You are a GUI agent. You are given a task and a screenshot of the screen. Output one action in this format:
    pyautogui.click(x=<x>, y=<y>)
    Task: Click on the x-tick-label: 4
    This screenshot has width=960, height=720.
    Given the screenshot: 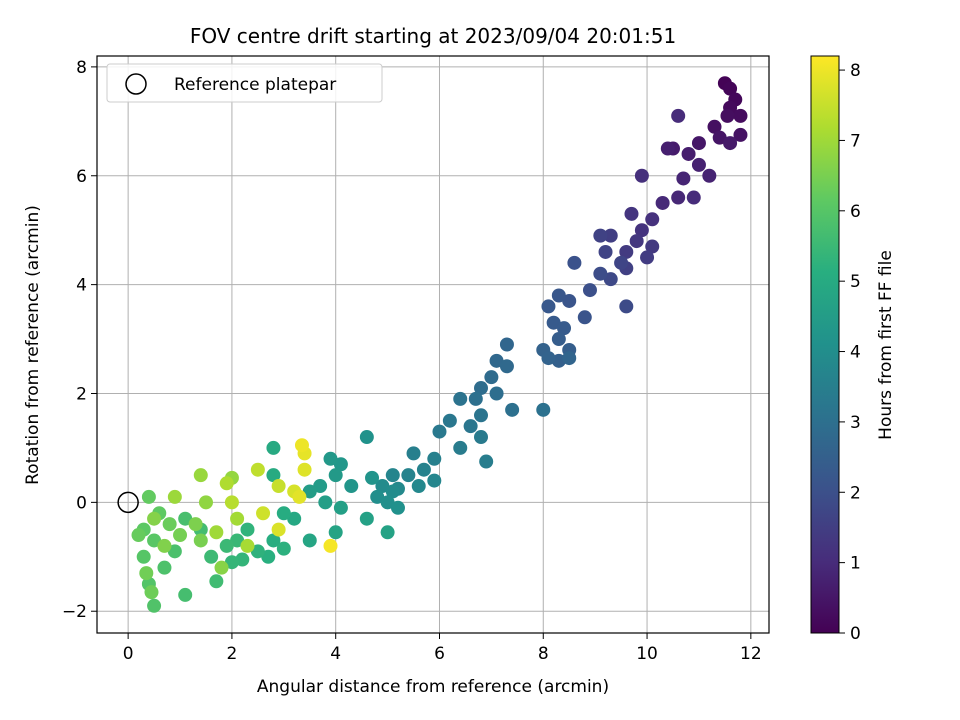 What is the action you would take?
    pyautogui.click(x=335, y=654)
    